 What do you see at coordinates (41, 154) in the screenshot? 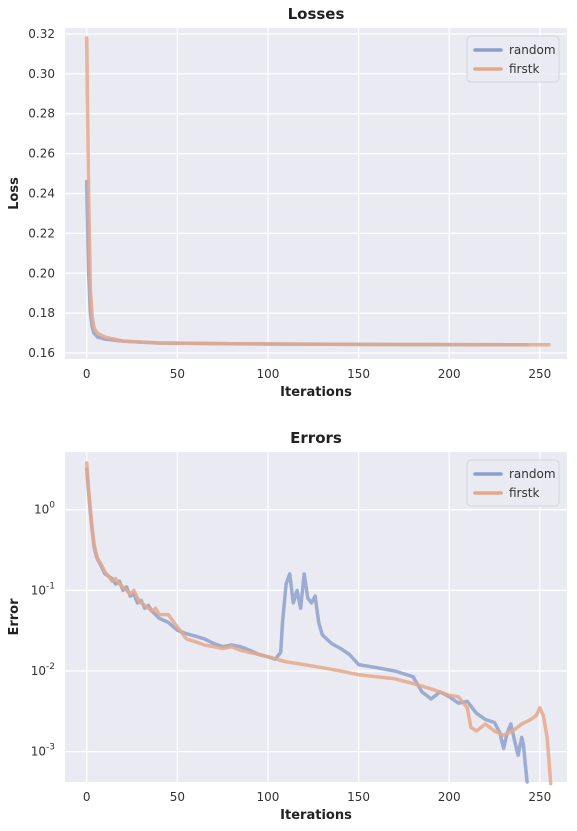
I see `losses-ytick-label: 0.26` at bounding box center [41, 154].